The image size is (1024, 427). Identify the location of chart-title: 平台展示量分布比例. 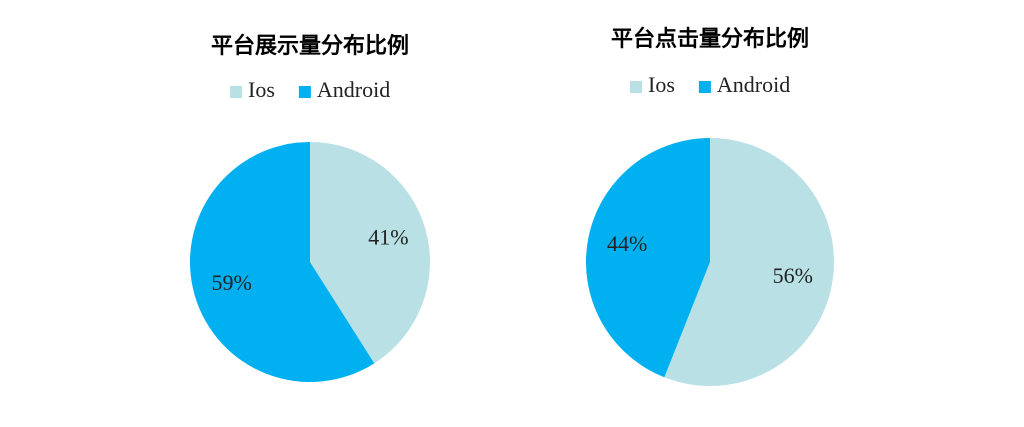
(310, 46).